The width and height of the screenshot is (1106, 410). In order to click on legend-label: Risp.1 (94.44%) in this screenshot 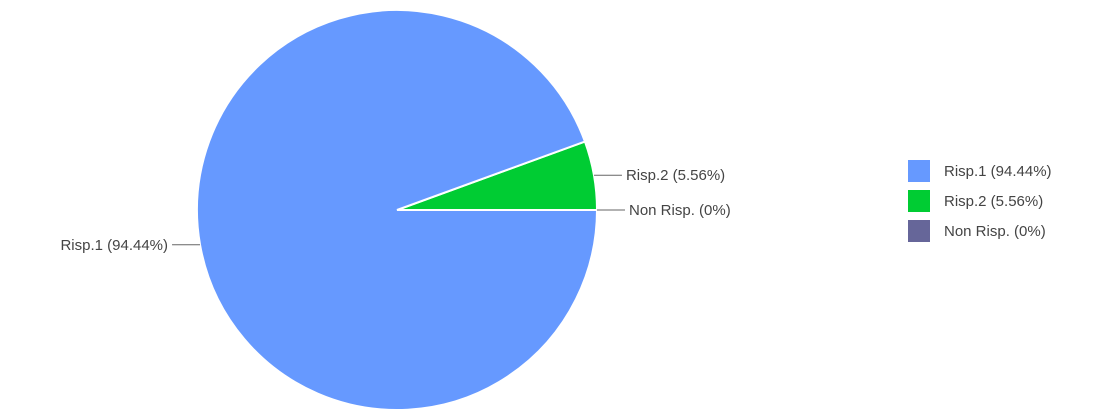, I will do `click(998, 171)`.